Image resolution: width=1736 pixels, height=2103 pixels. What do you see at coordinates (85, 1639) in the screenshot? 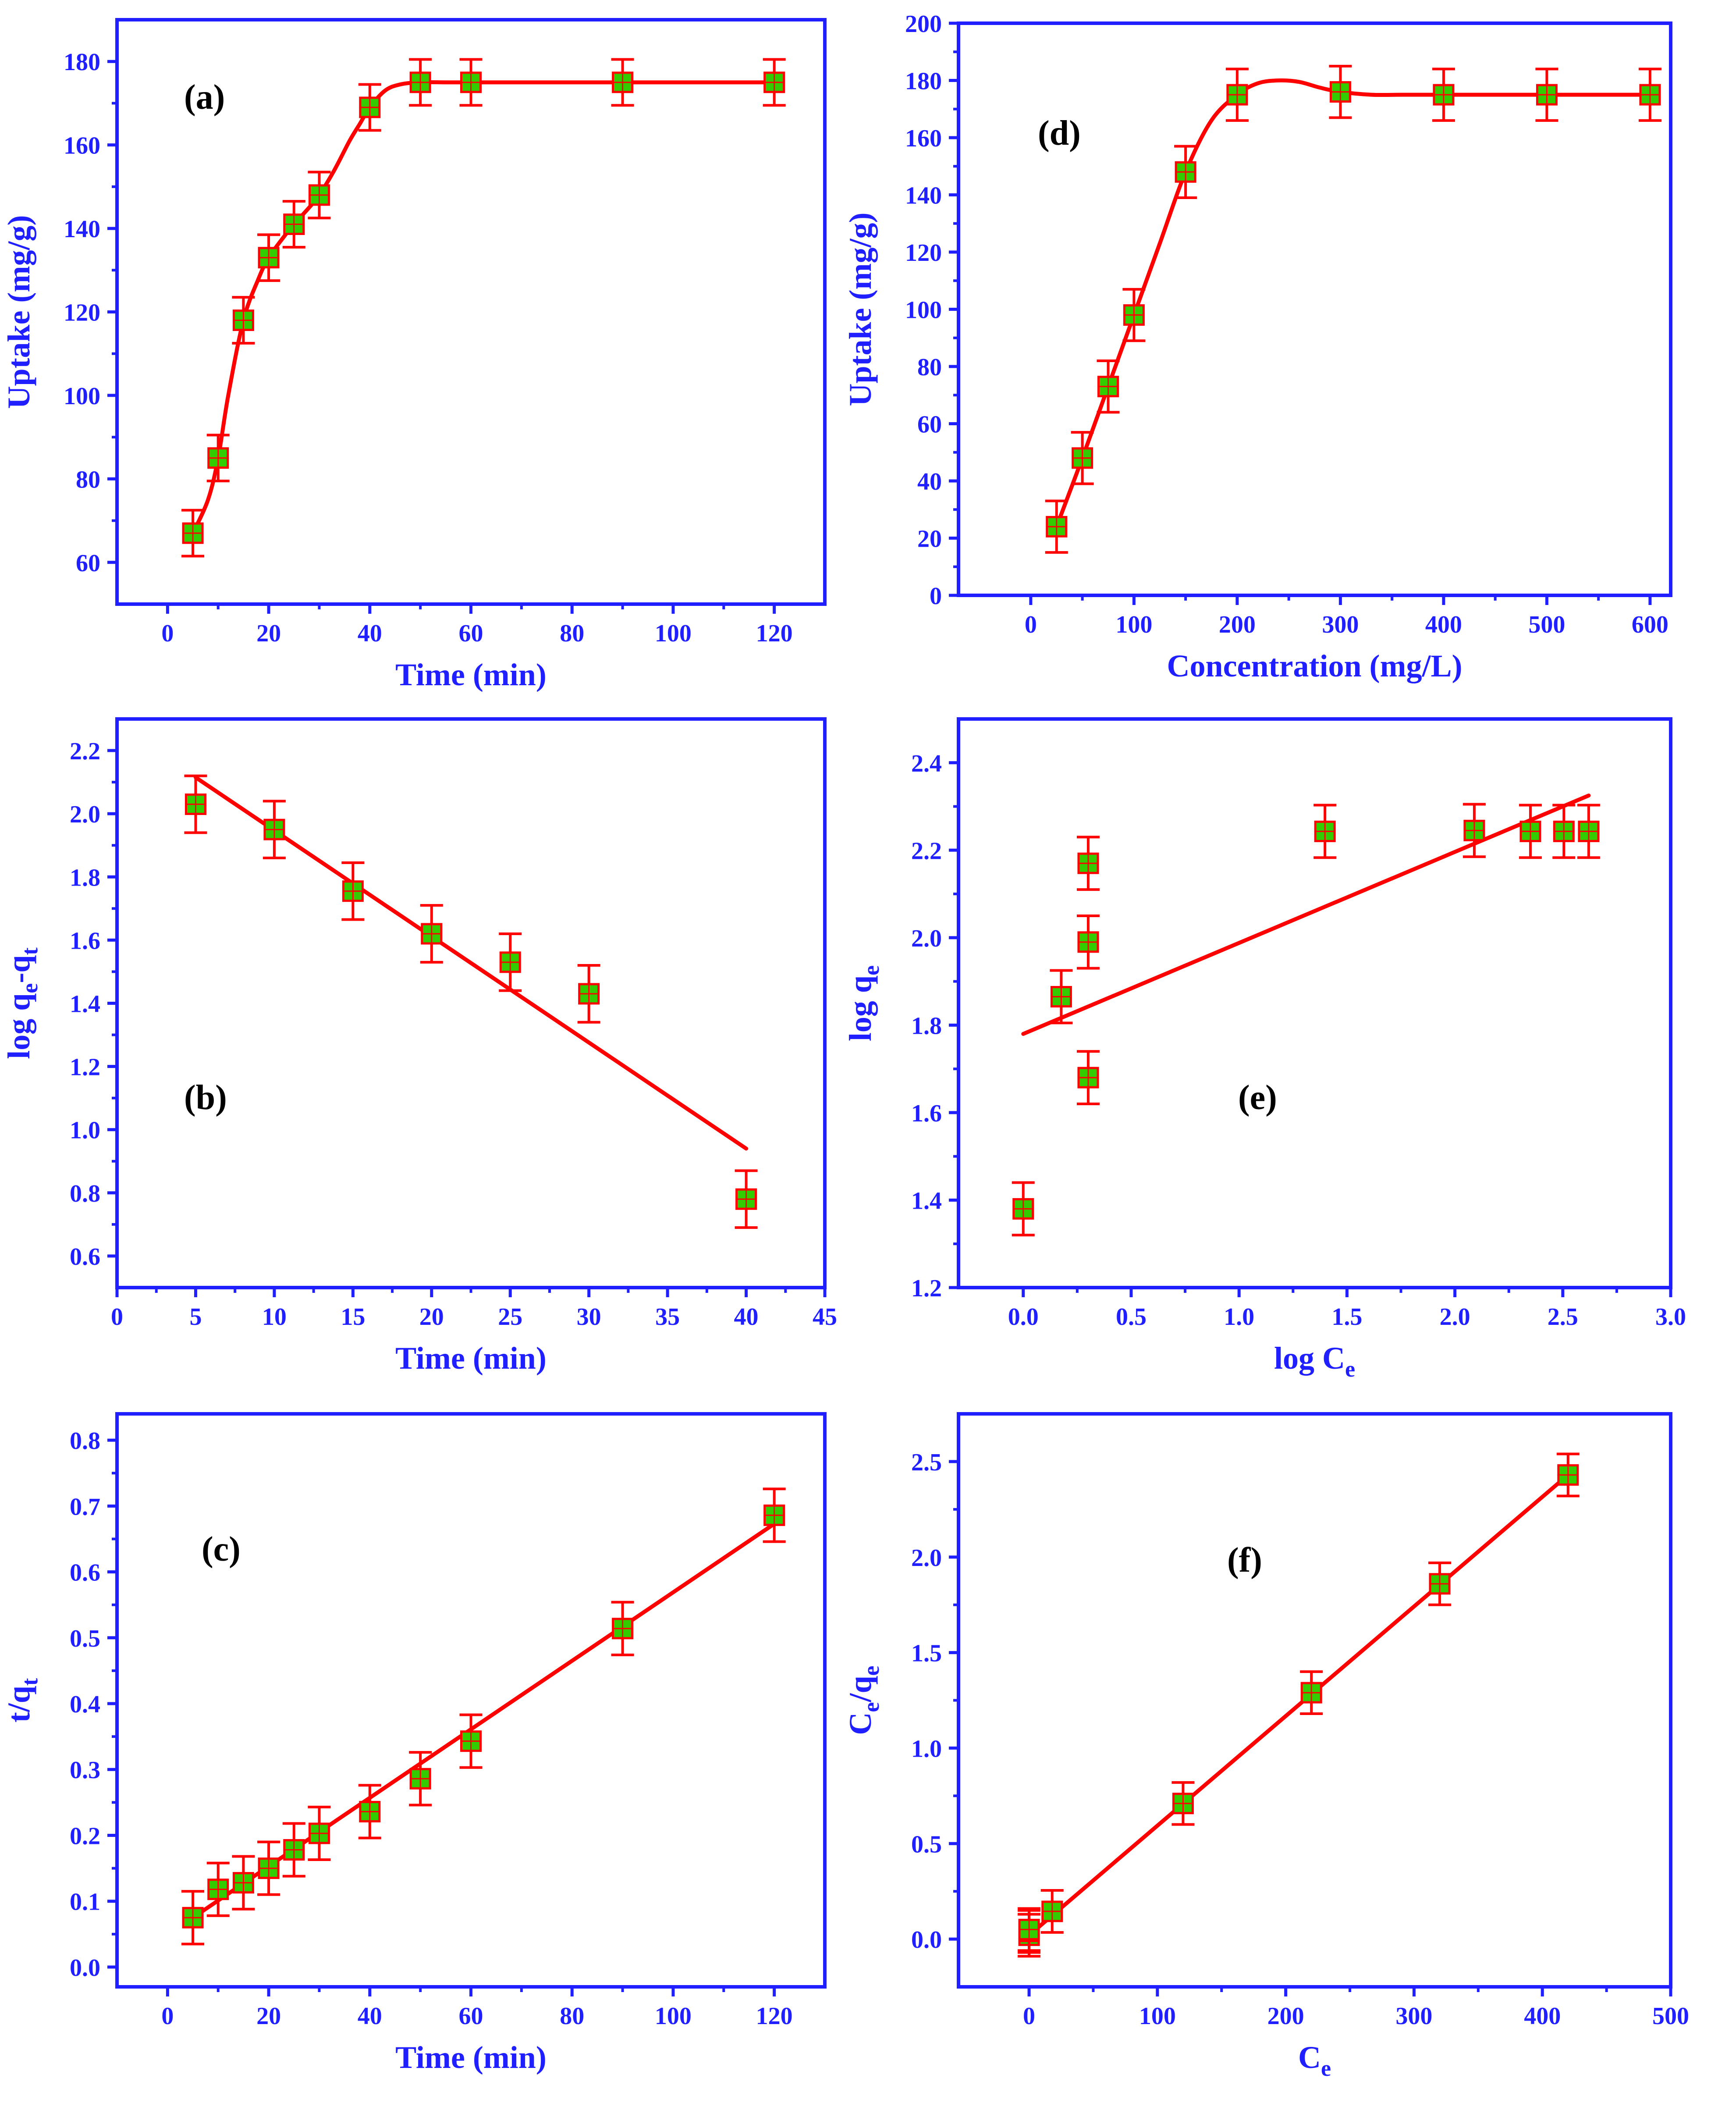
I see `y-tick-label: 0.5` at bounding box center [85, 1639].